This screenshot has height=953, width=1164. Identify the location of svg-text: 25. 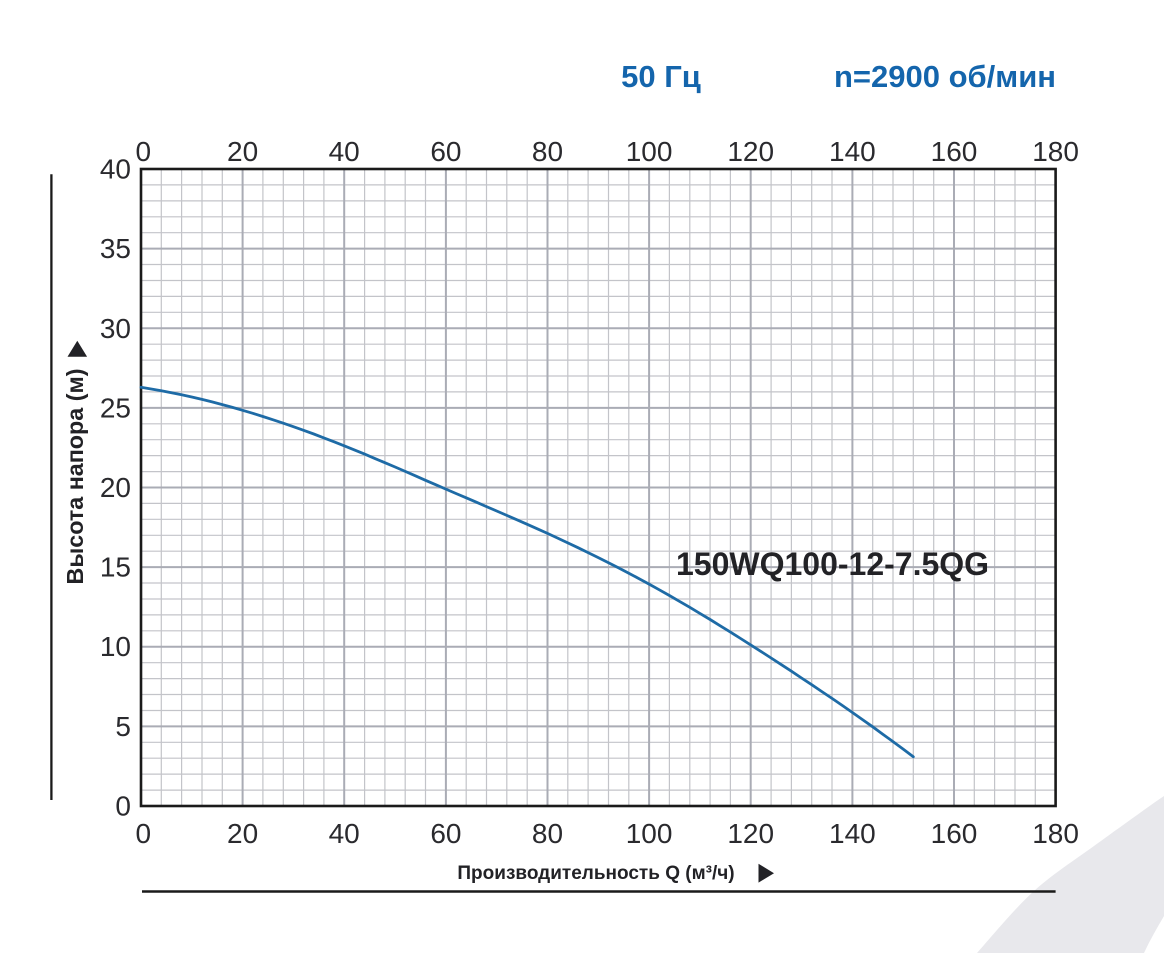
(115, 407).